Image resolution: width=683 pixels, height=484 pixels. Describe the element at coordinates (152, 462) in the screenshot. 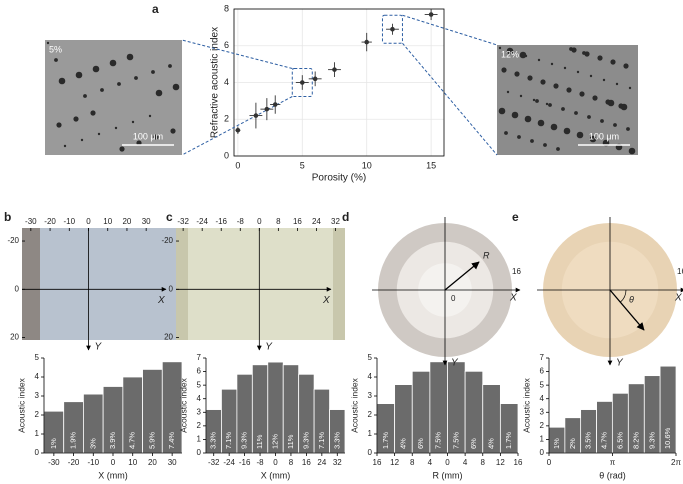

I see `x-tick-label: 20` at that location.